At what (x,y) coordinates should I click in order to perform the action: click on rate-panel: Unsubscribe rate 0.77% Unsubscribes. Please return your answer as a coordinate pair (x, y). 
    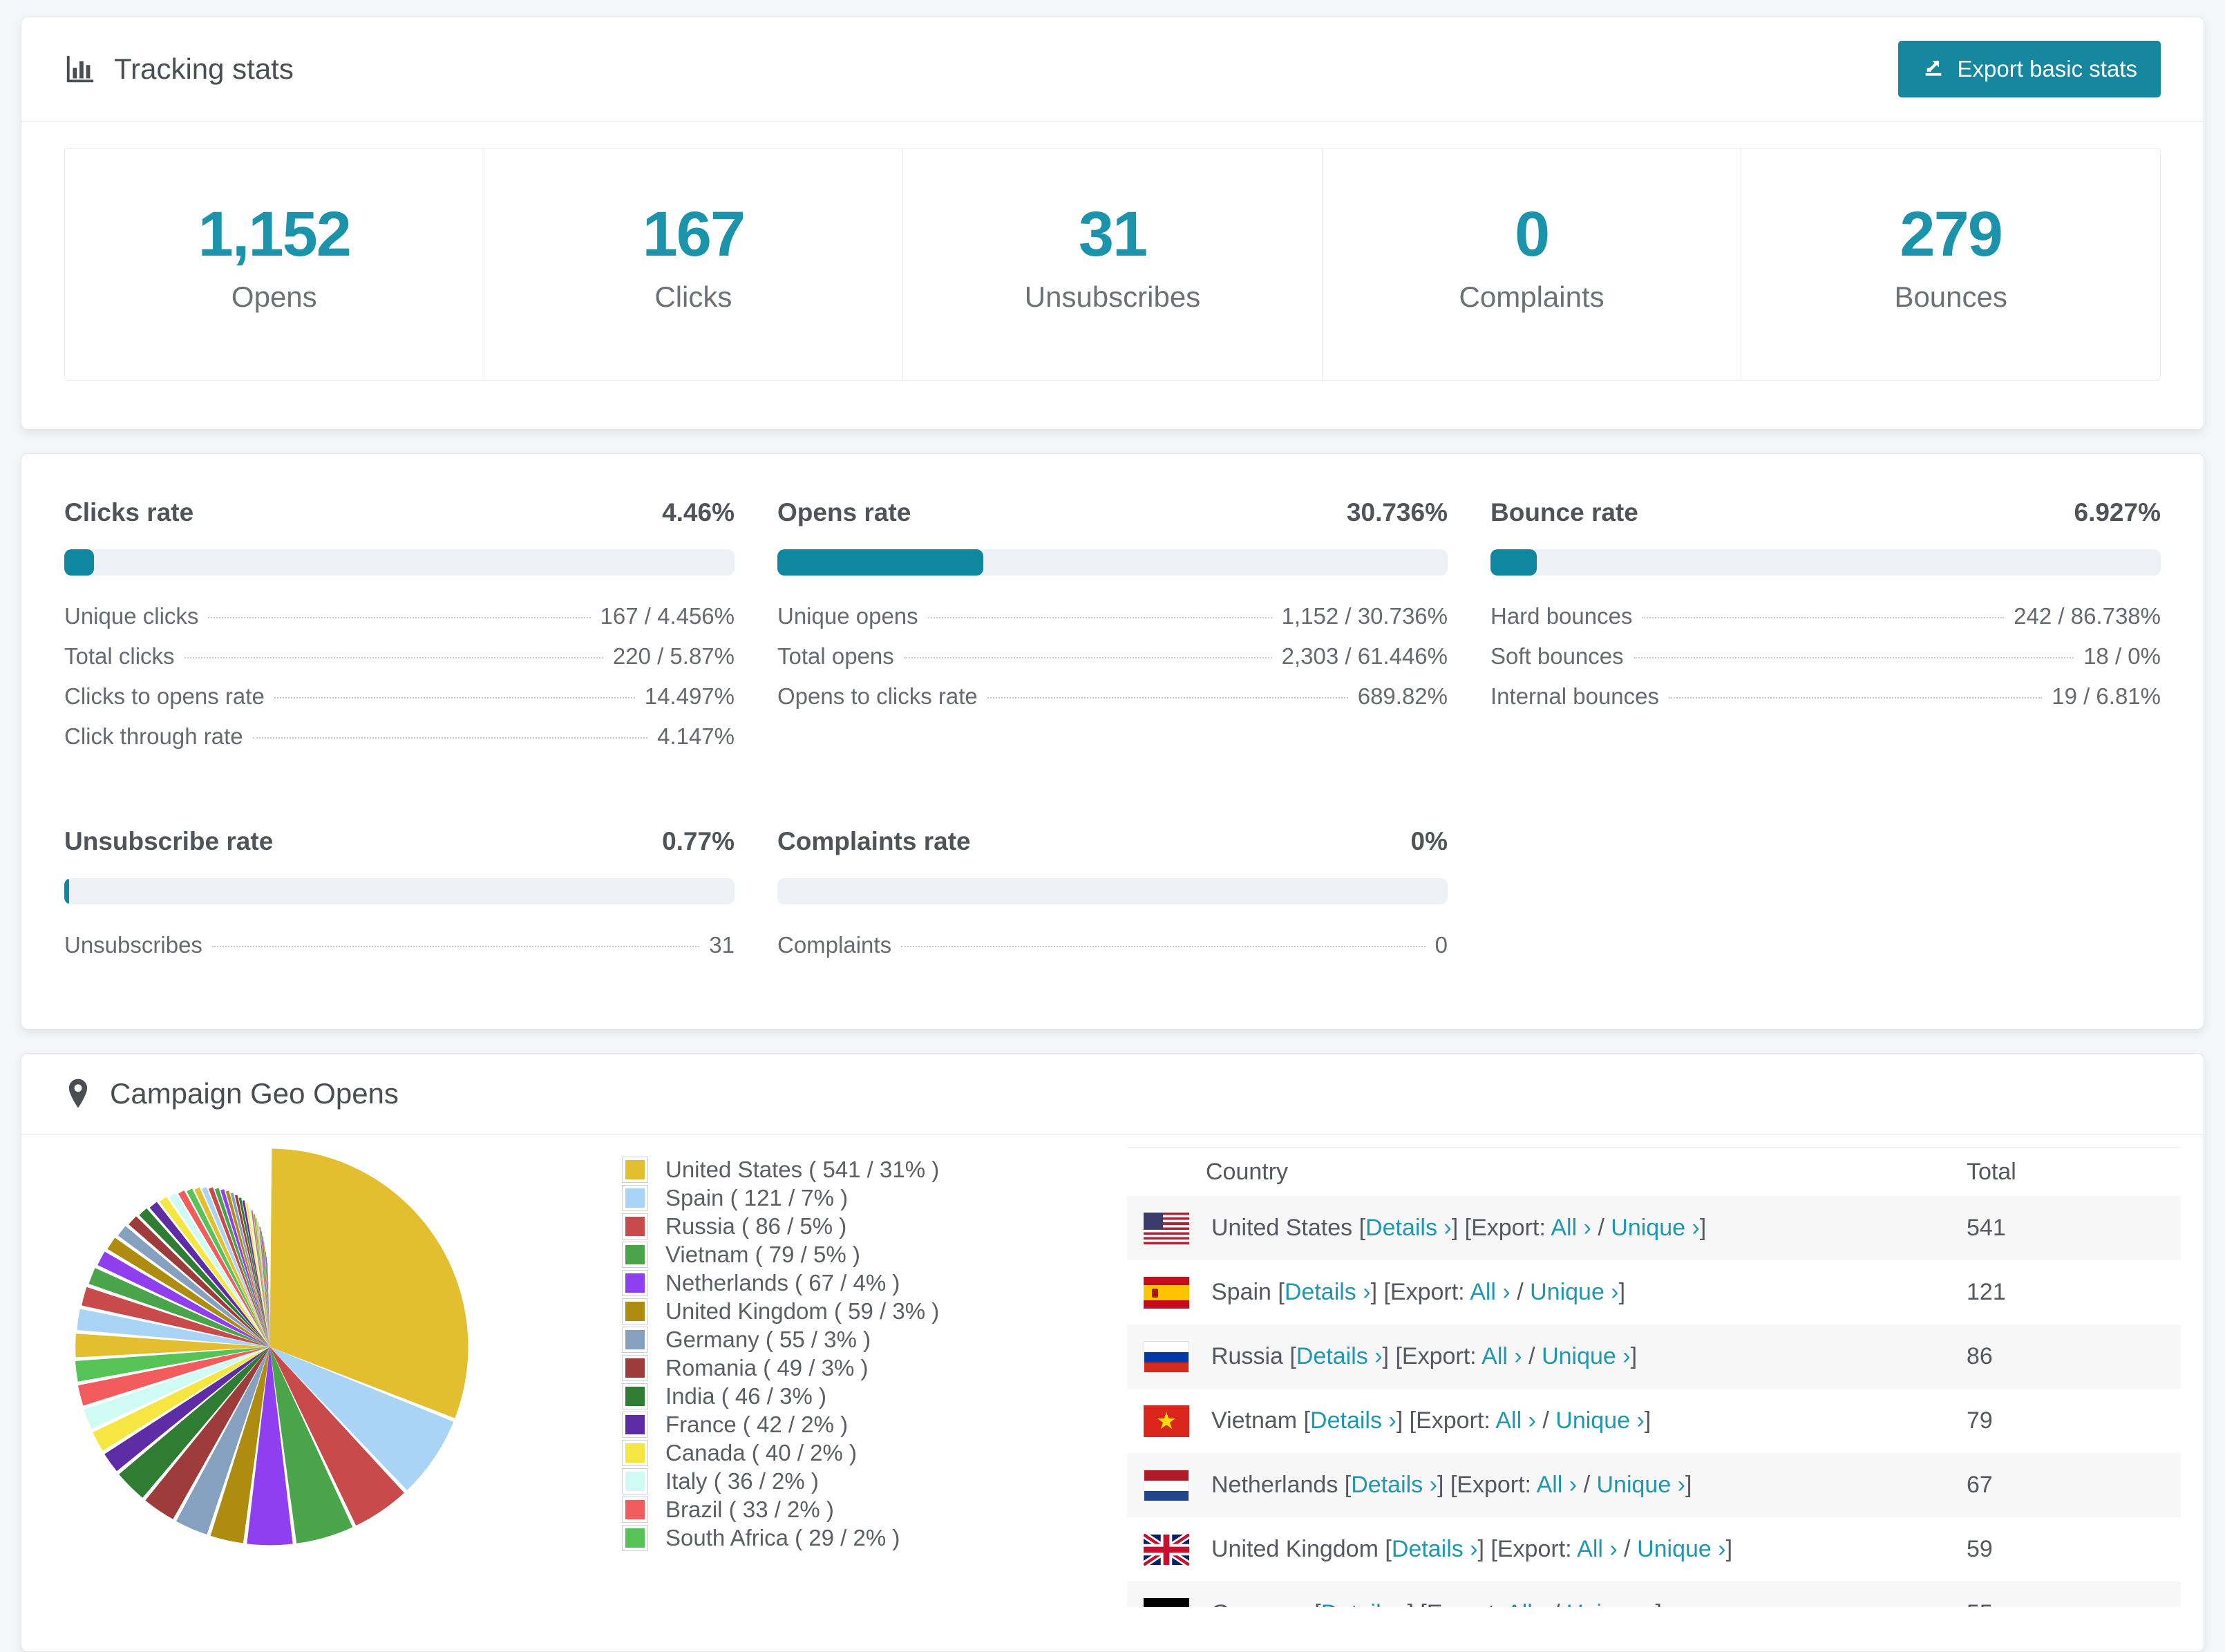
    Looking at the image, I should click on (399, 899).